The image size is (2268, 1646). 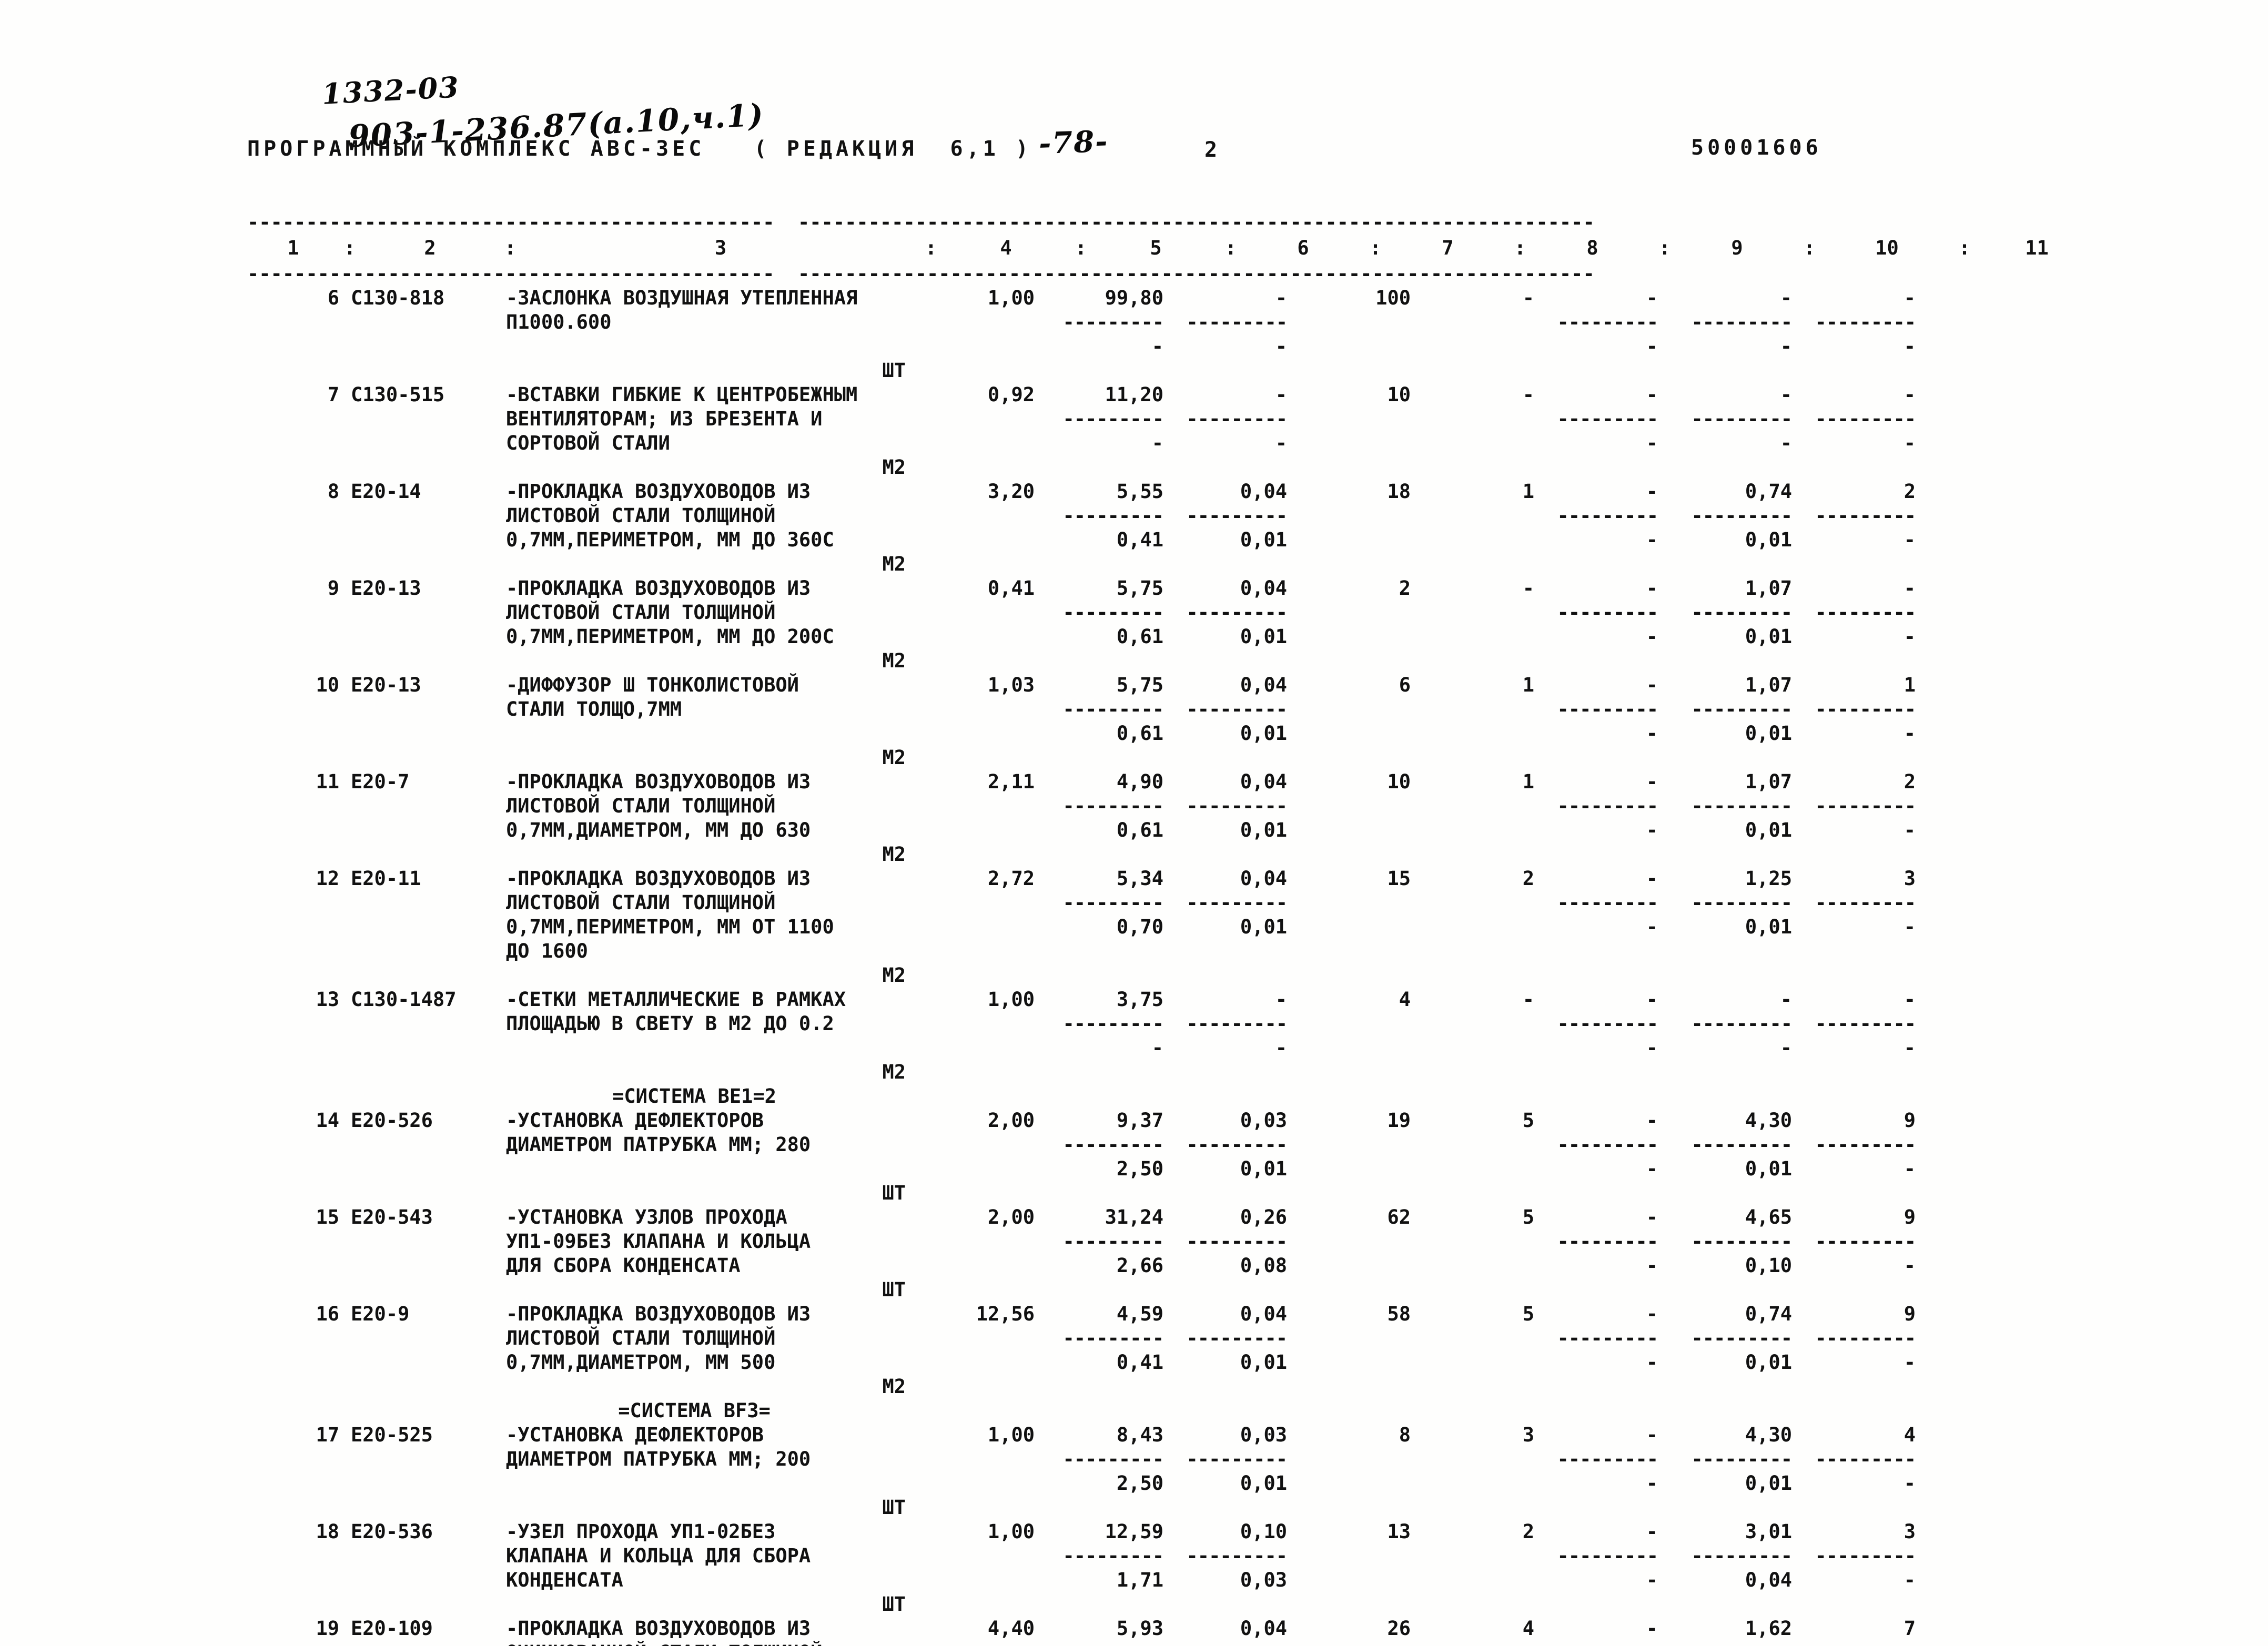 What do you see at coordinates (1768, 1531) in the screenshot?
I see `row-col10: 3,01` at bounding box center [1768, 1531].